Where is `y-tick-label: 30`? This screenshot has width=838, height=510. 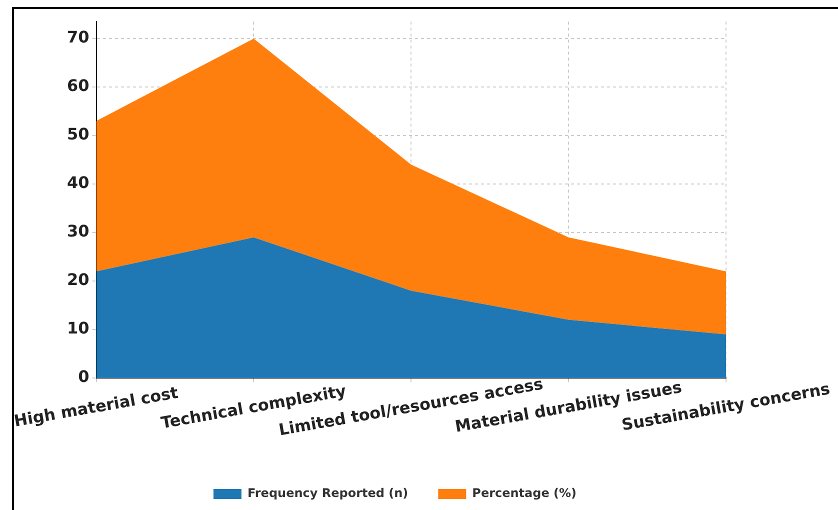
y-tick-label: 30 is located at coordinates (78, 231).